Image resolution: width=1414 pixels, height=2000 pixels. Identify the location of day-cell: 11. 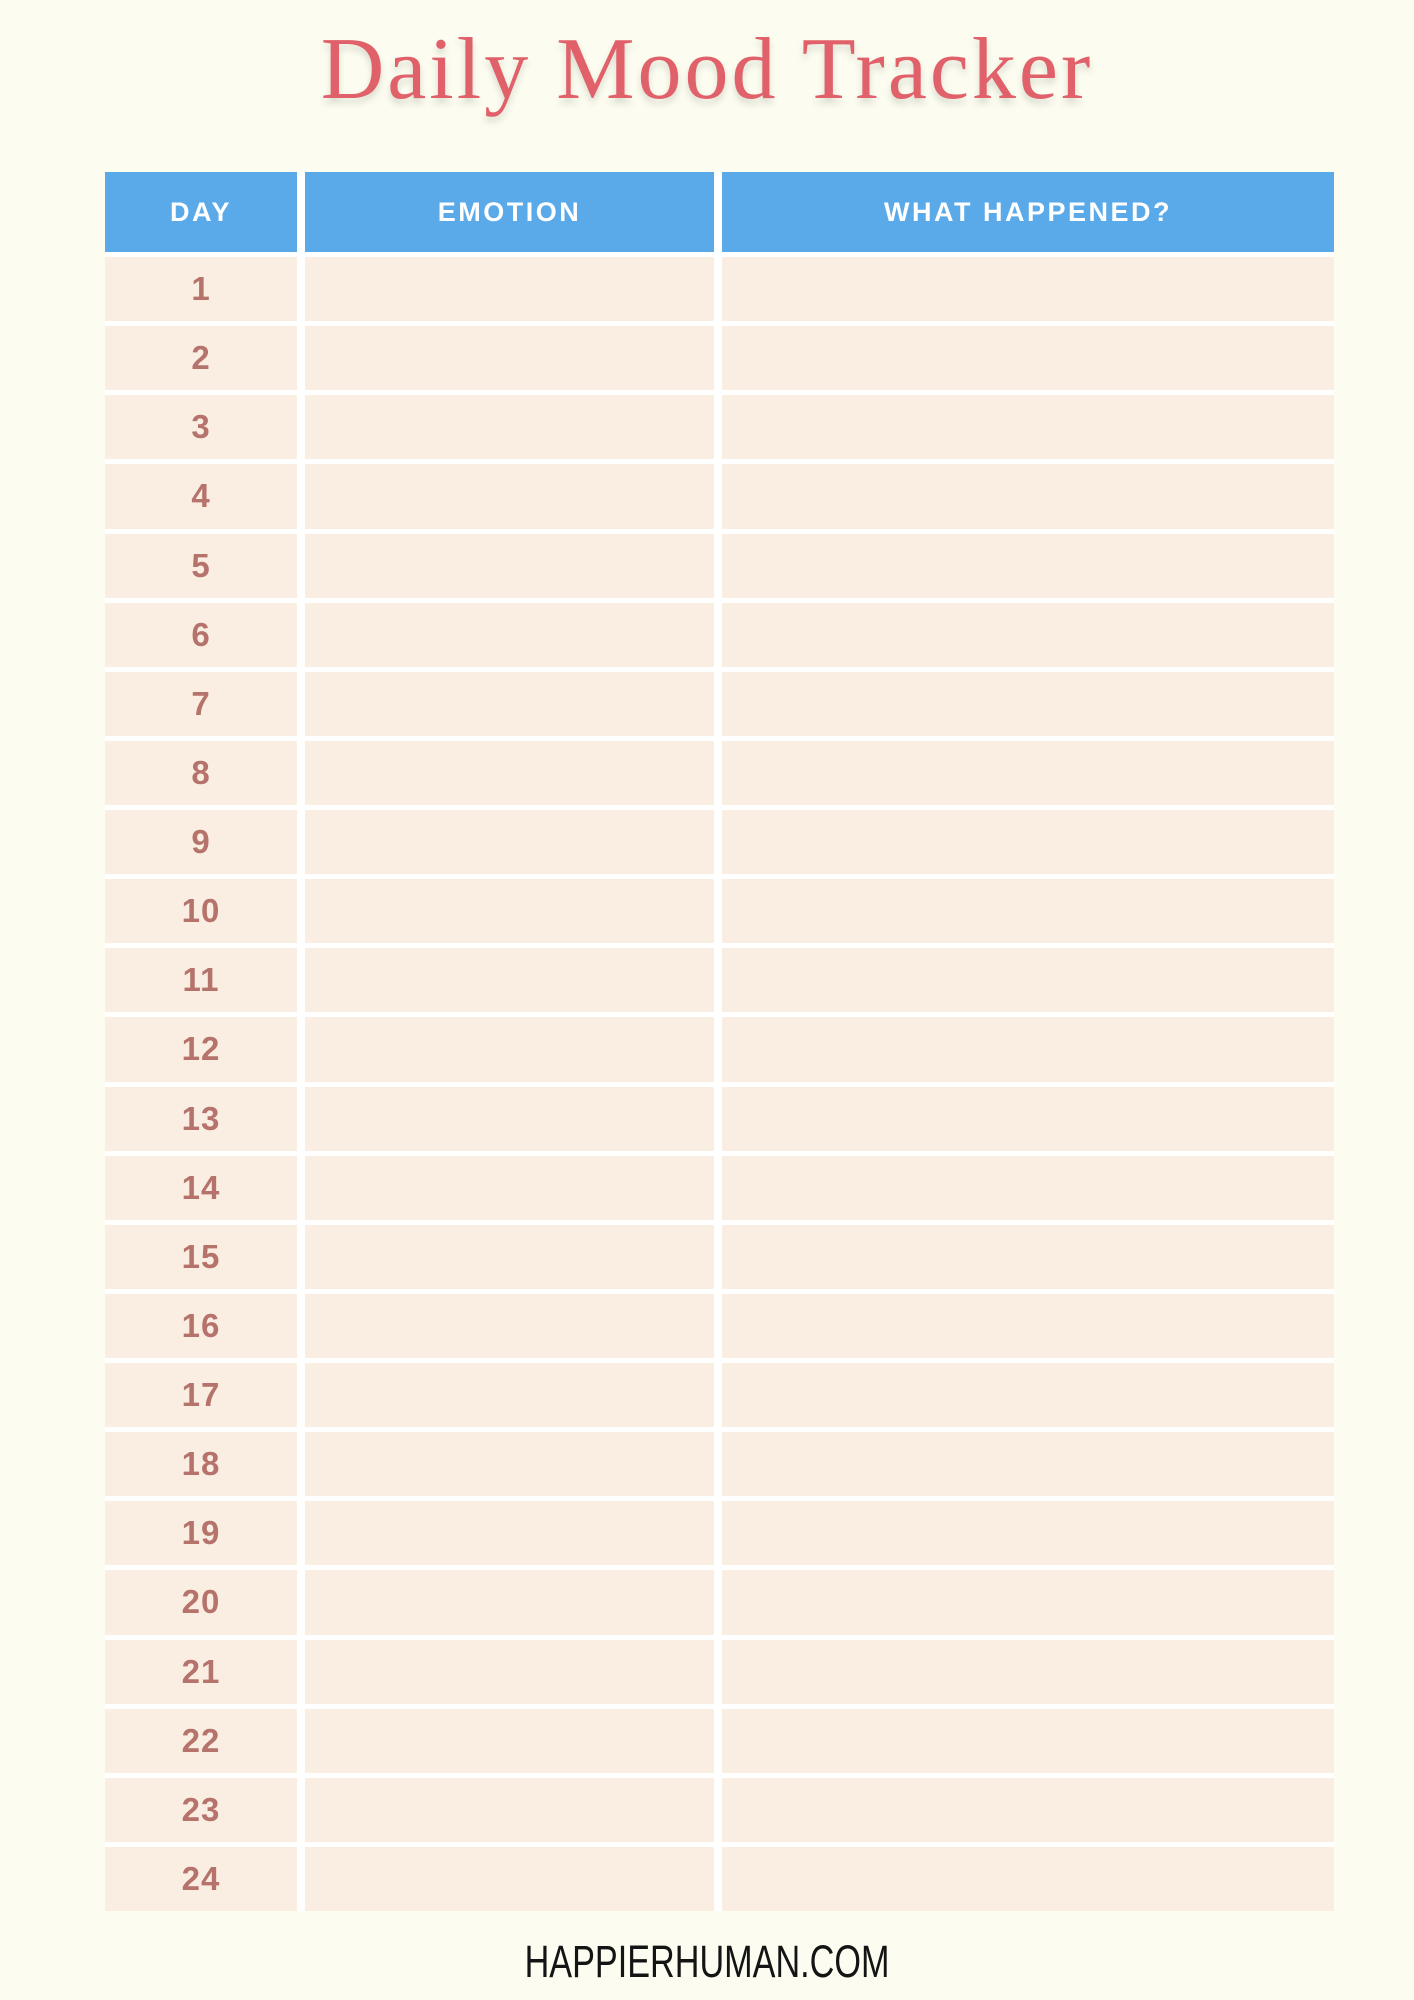
(201, 980).